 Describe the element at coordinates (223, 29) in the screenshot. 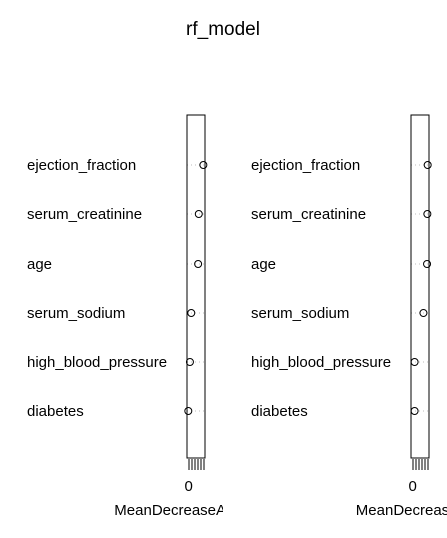

I see `chart-title: rf_model` at that location.